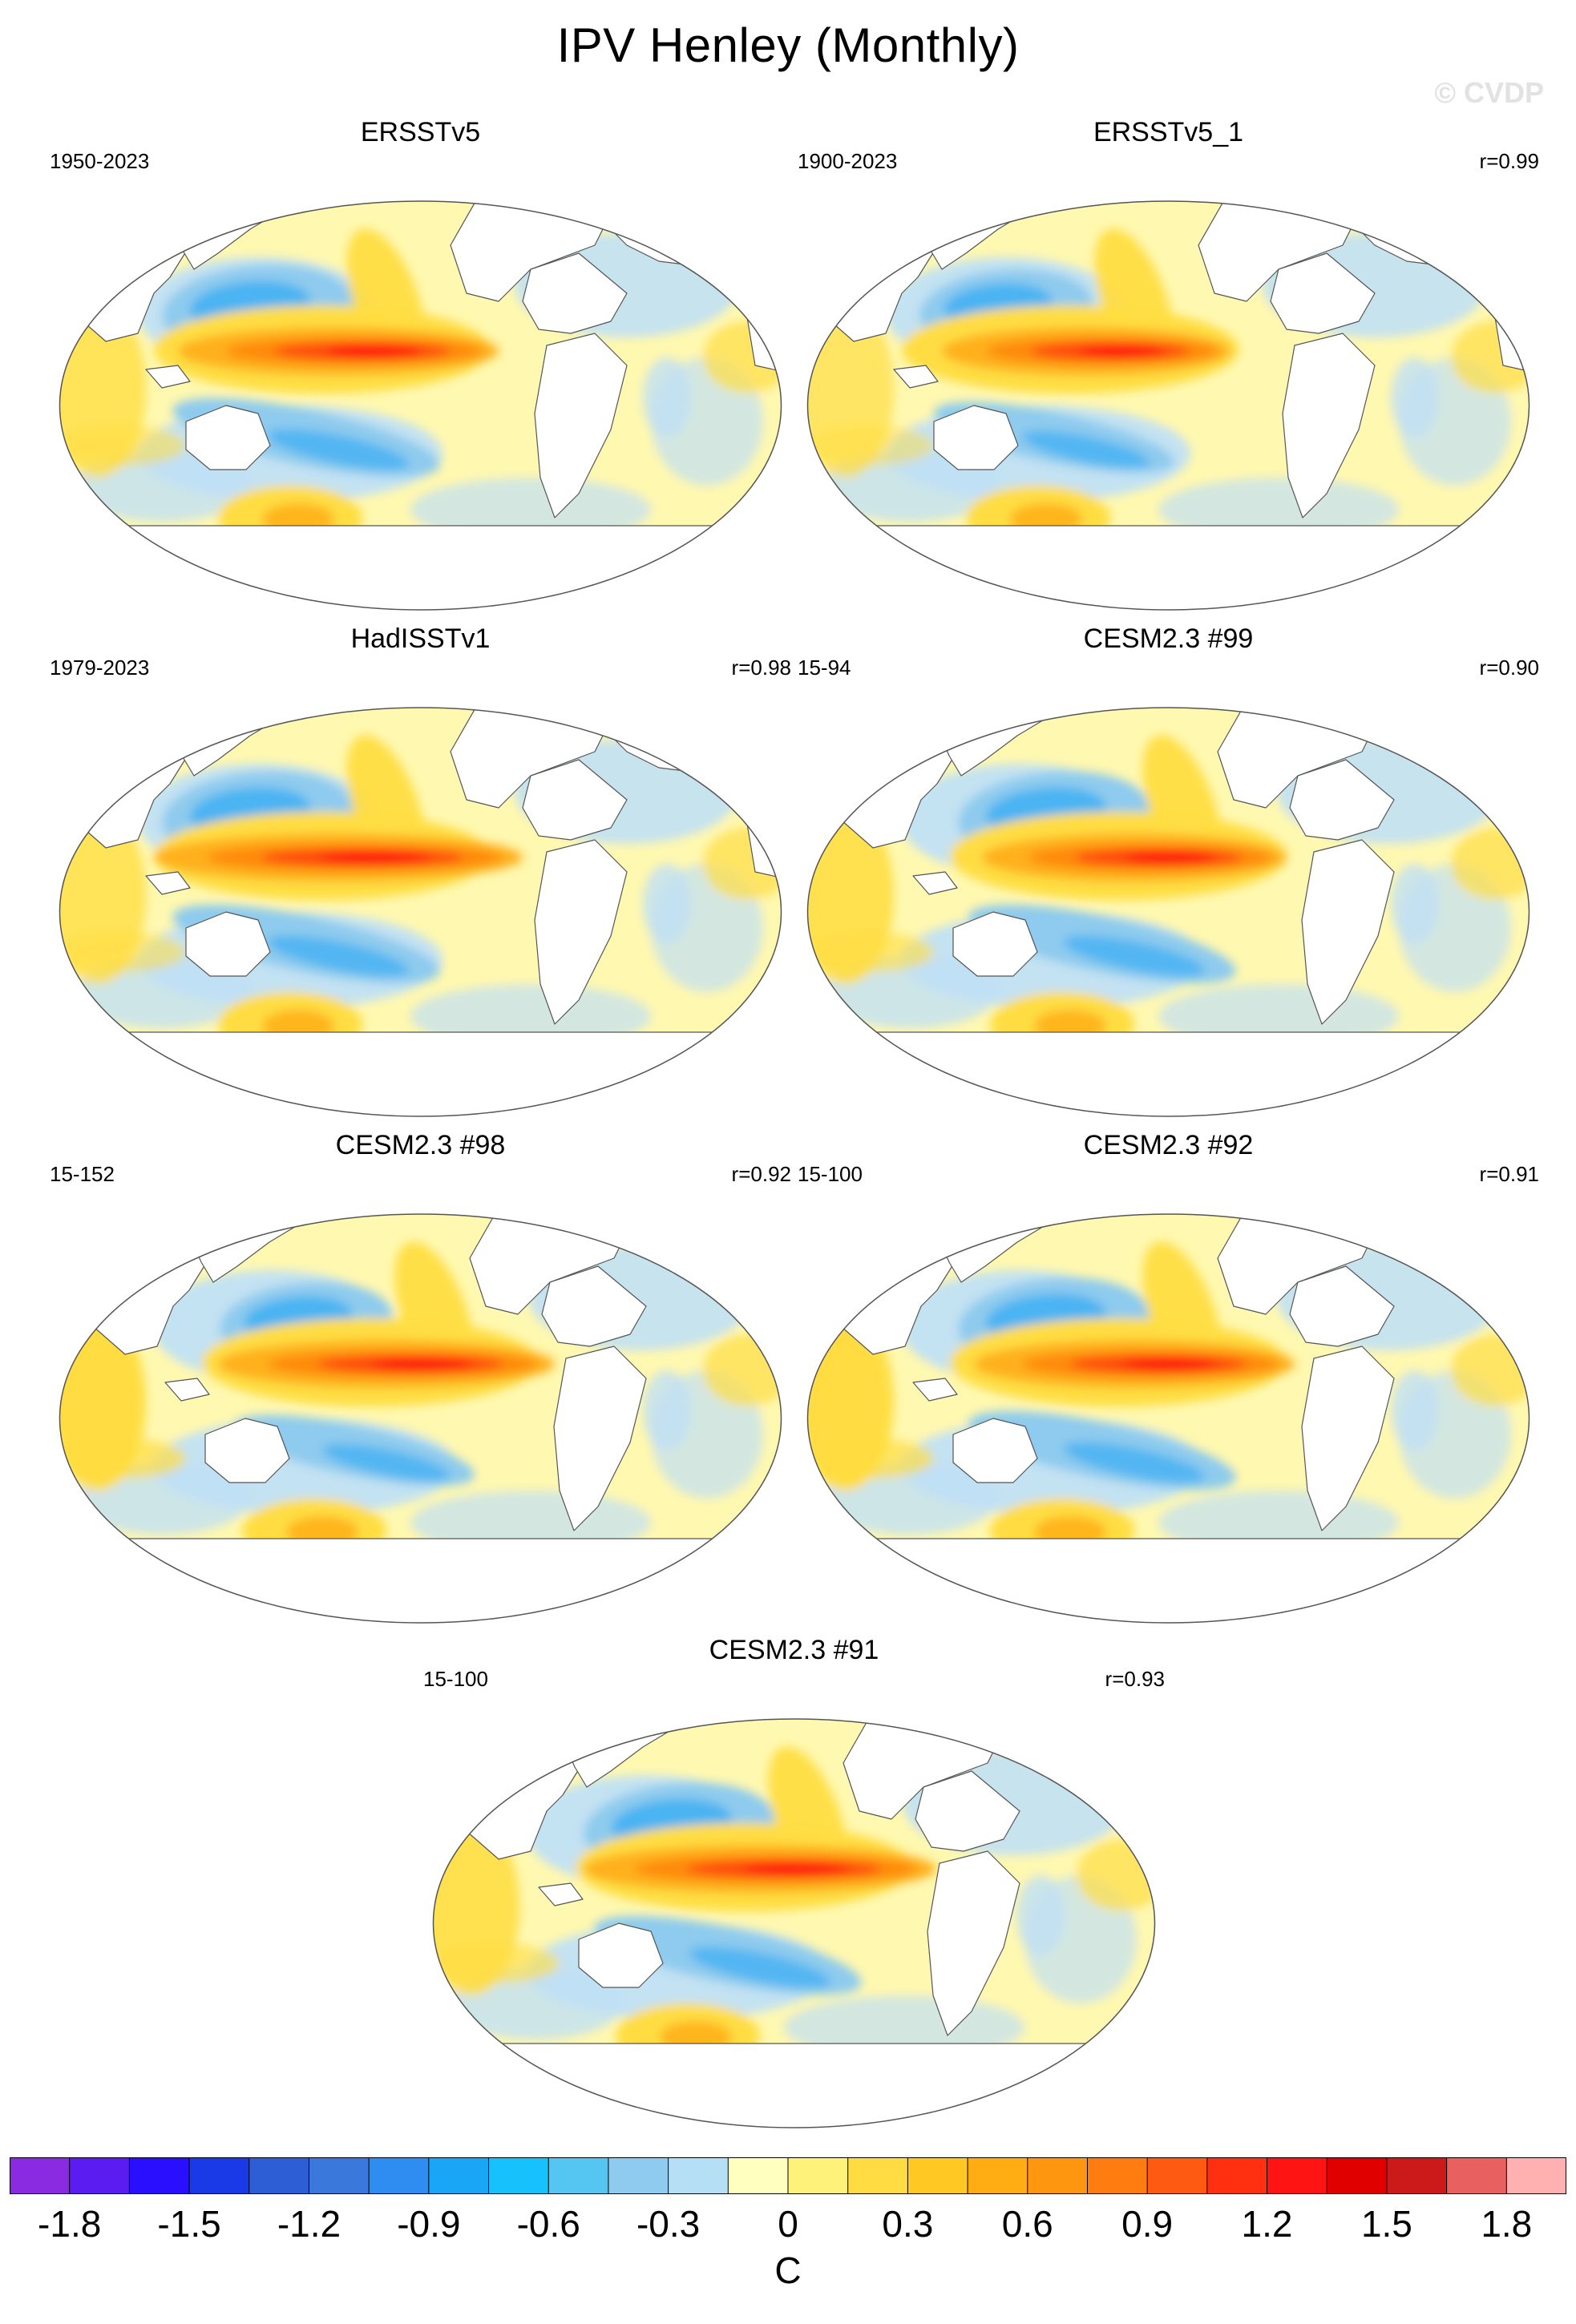 The width and height of the screenshot is (1576, 2324). Describe the element at coordinates (1267, 2224) in the screenshot. I see `colorbar-tick-label: 1.2` at that location.